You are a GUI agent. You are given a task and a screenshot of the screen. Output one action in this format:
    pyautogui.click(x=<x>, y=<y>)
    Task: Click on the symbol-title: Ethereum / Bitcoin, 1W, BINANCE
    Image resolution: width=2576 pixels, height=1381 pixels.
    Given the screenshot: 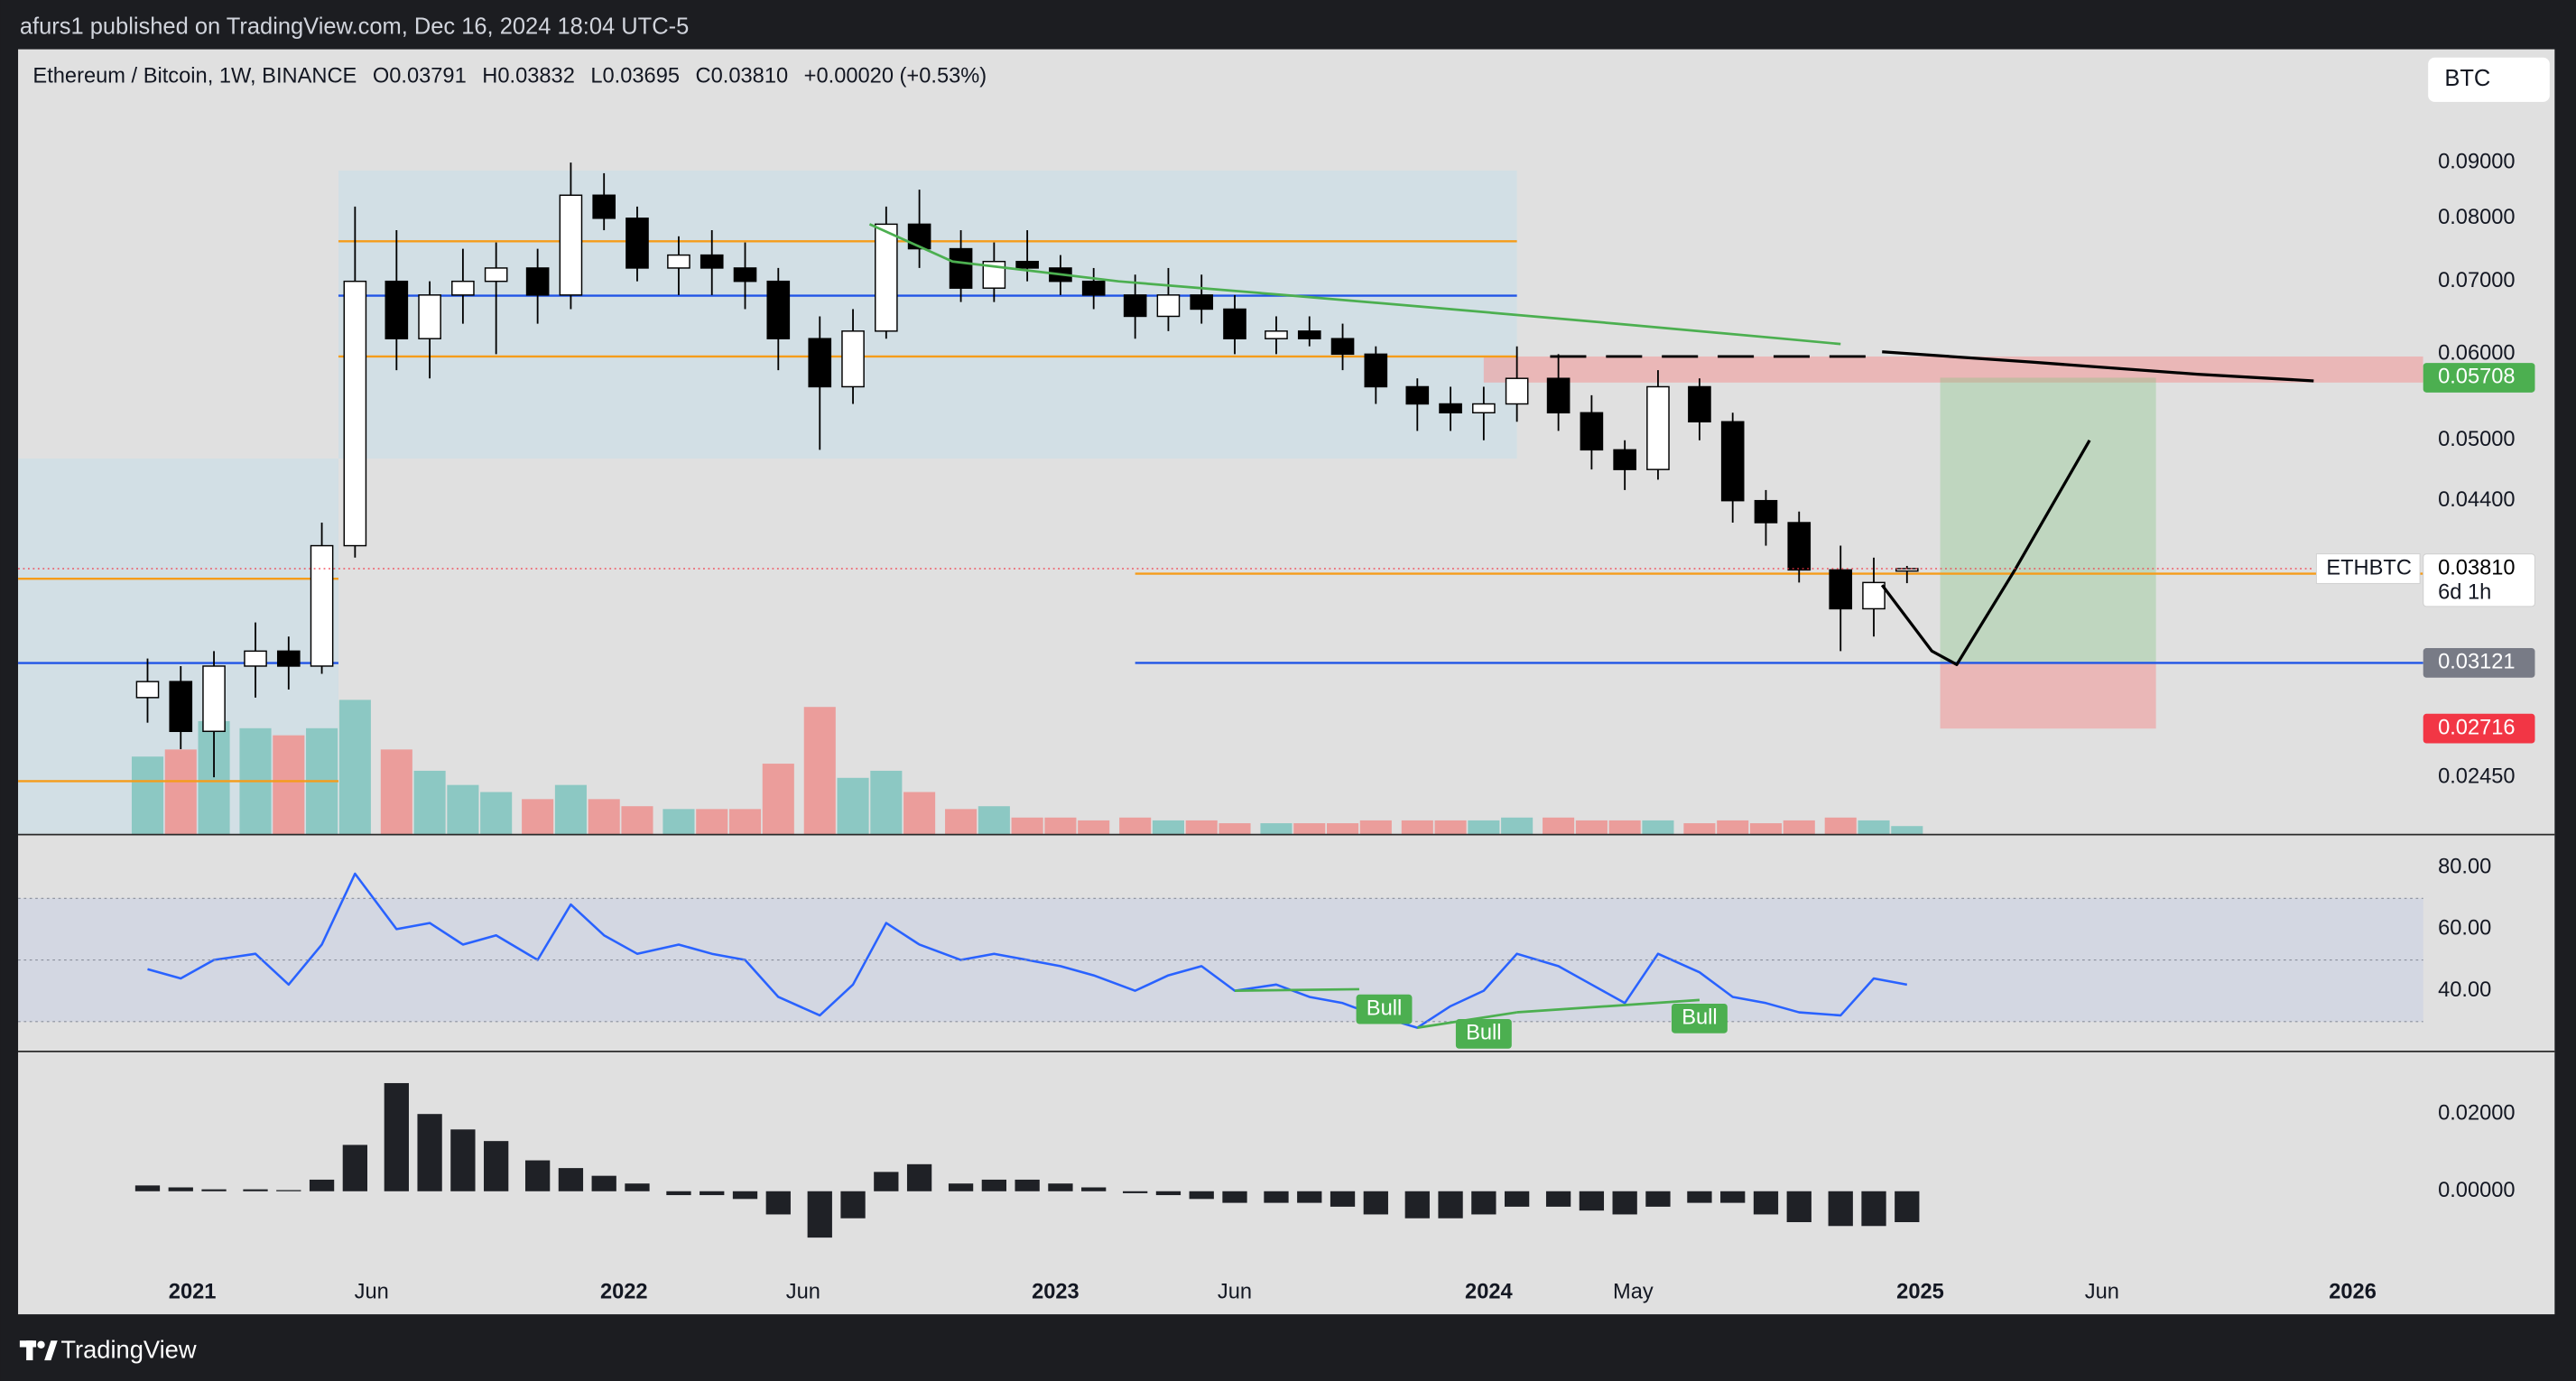 What is the action you would take?
    pyautogui.click(x=195, y=76)
    